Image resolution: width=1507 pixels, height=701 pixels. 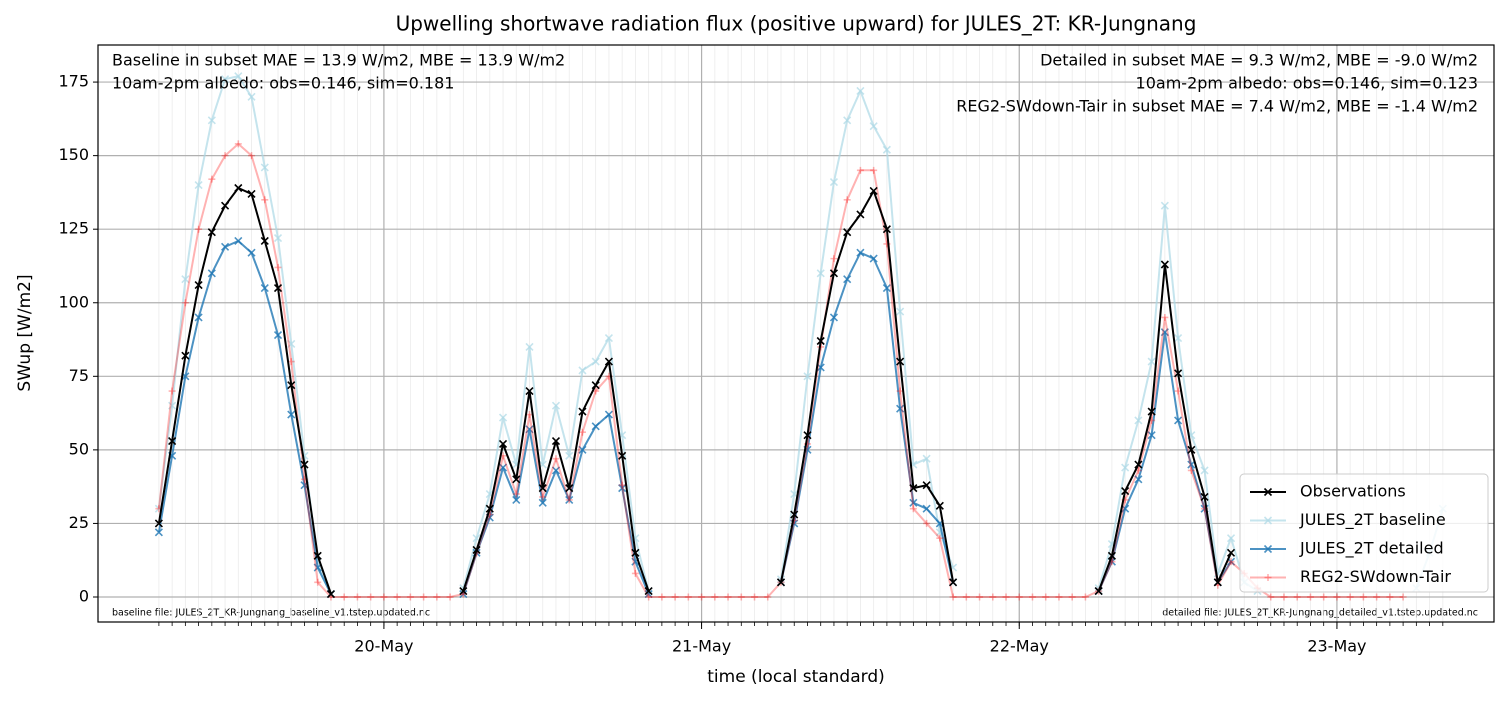 What do you see at coordinates (796, 677) in the screenshot?
I see `x-axis-label: time (local standard)` at bounding box center [796, 677].